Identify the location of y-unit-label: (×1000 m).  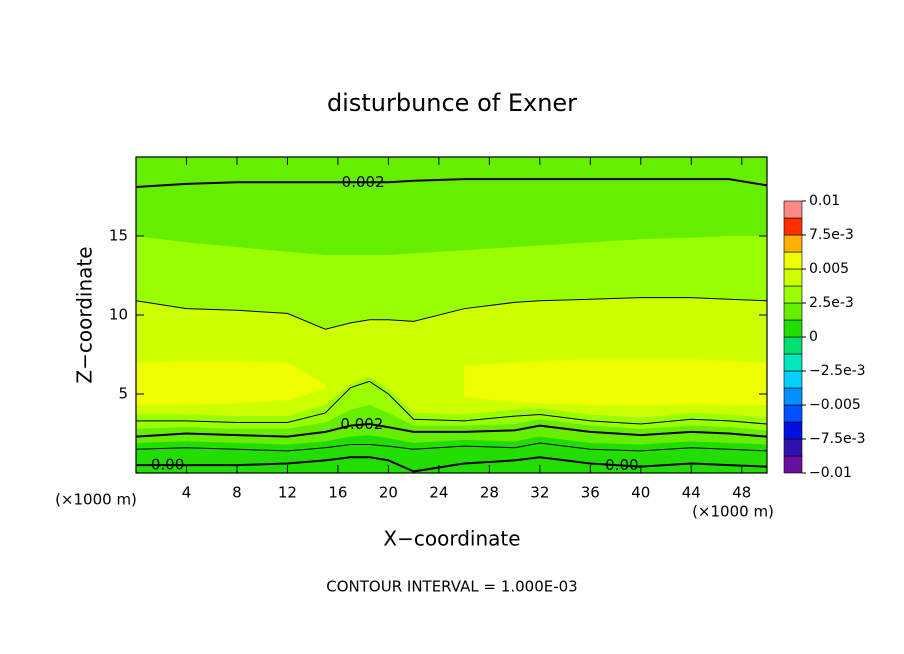
(96, 500).